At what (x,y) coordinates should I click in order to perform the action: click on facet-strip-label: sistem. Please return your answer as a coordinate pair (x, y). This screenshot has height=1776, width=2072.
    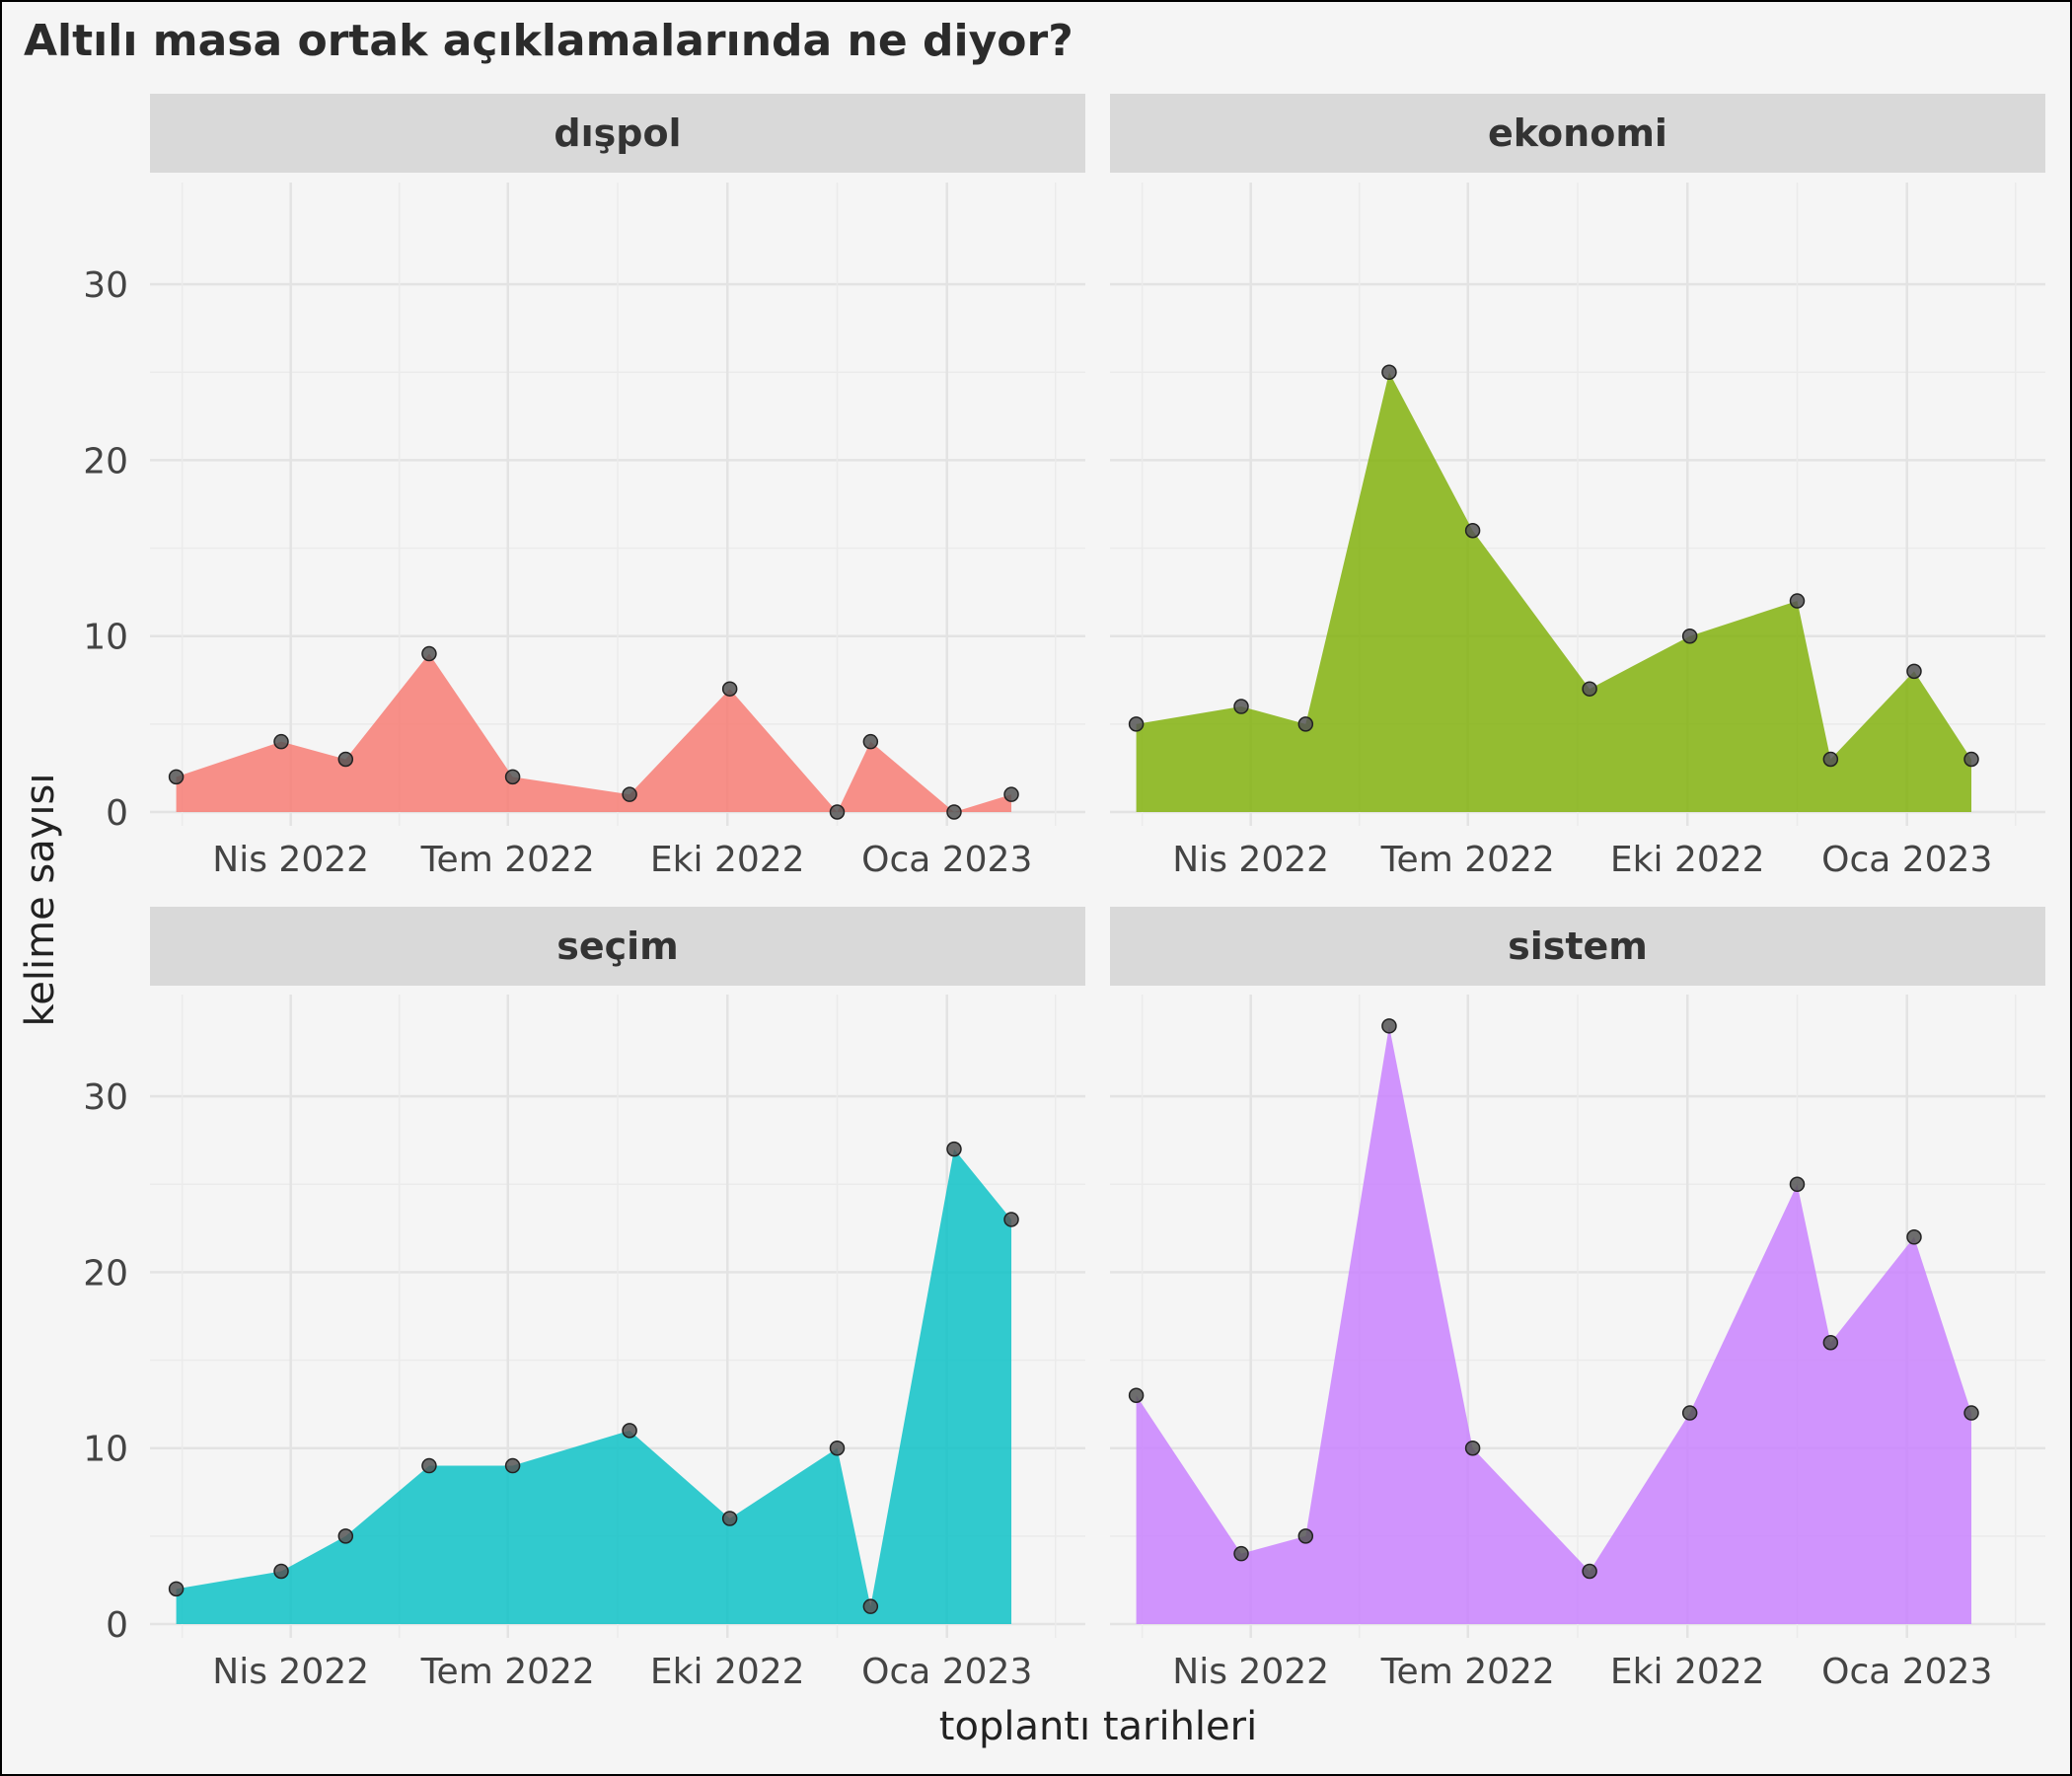
    Looking at the image, I should click on (1578, 947).